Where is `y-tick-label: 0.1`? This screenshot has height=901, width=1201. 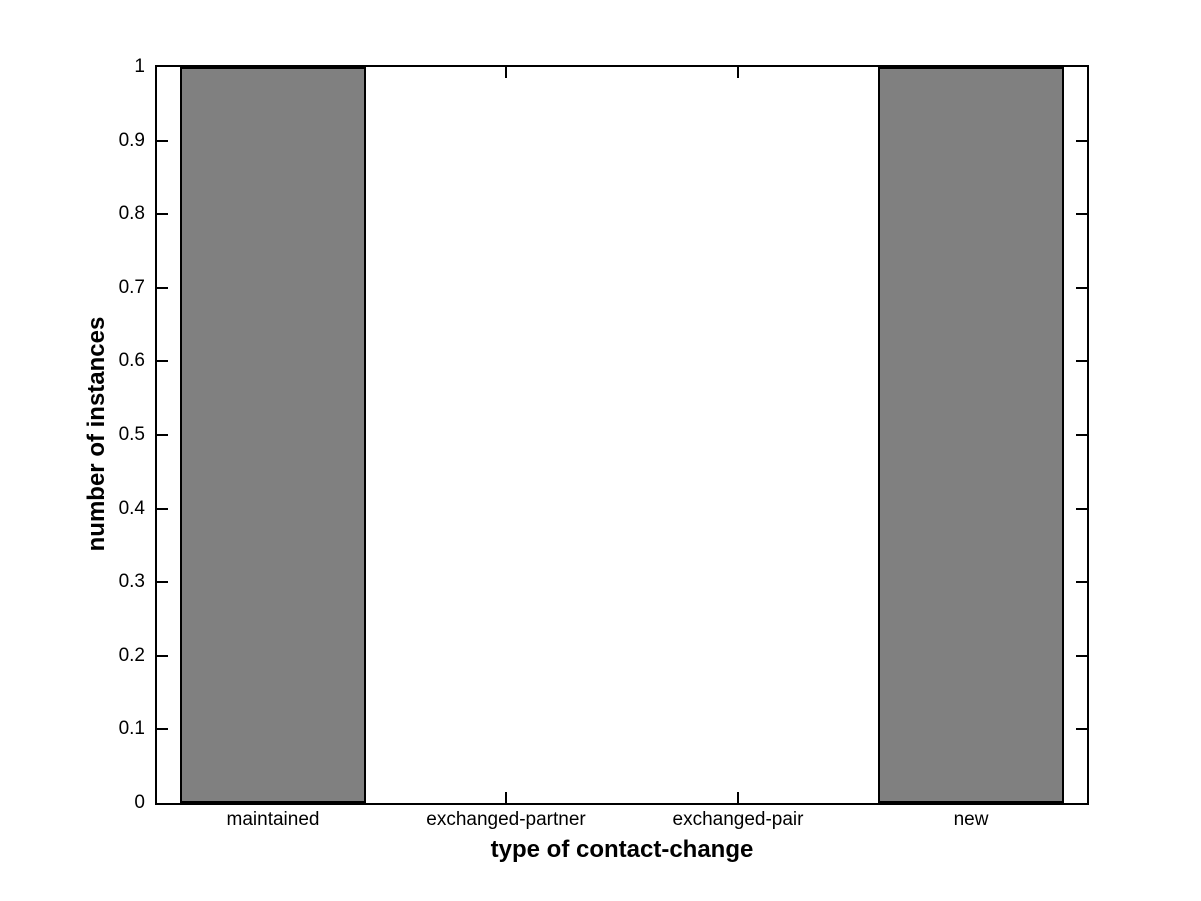
y-tick-label: 0.1 is located at coordinates (131, 728).